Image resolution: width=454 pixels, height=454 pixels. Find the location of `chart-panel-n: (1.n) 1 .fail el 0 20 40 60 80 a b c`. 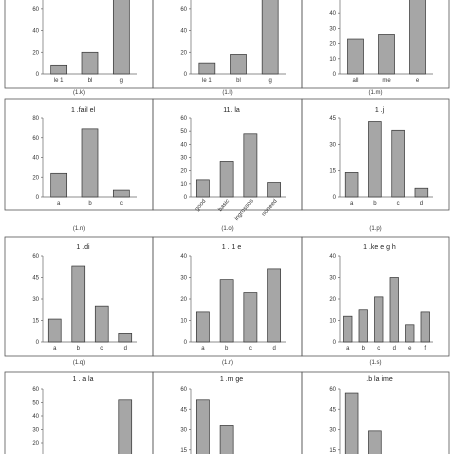

chart-panel-n: (1.n) 1 .fail el 0 20 40 60 80 a b c is located at coordinates (79, 165).